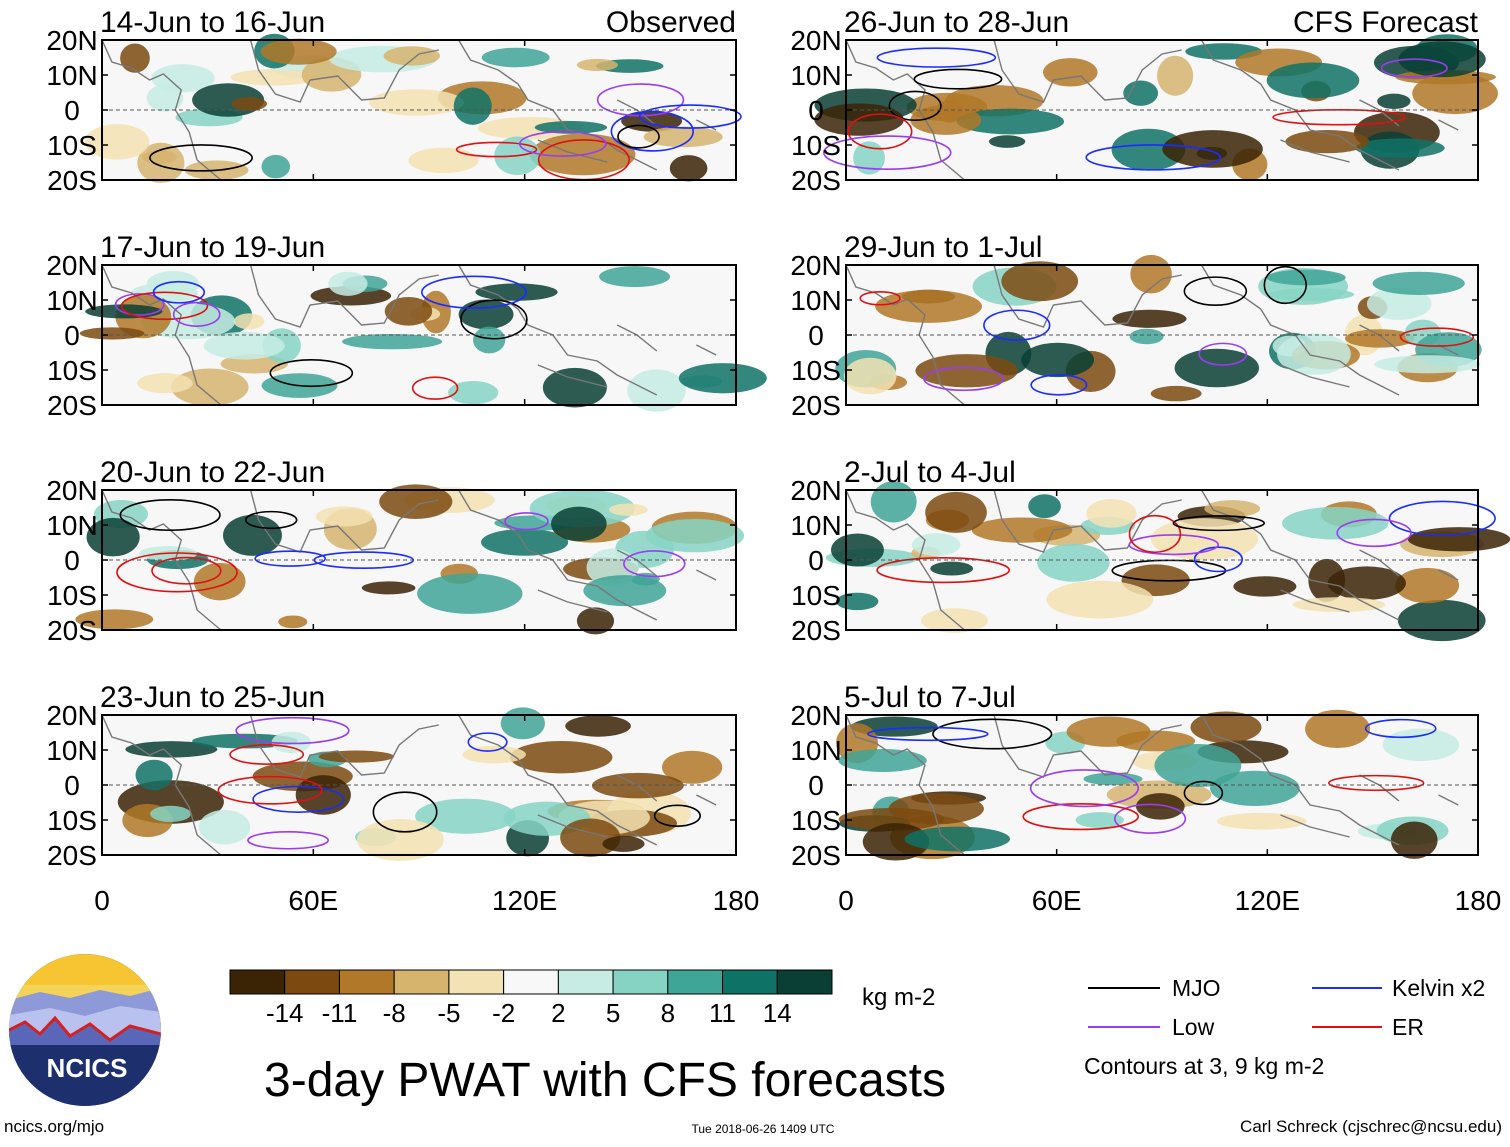  Describe the element at coordinates (85, 1032) in the screenshot. I see `ncics-logo: NCICS` at that location.